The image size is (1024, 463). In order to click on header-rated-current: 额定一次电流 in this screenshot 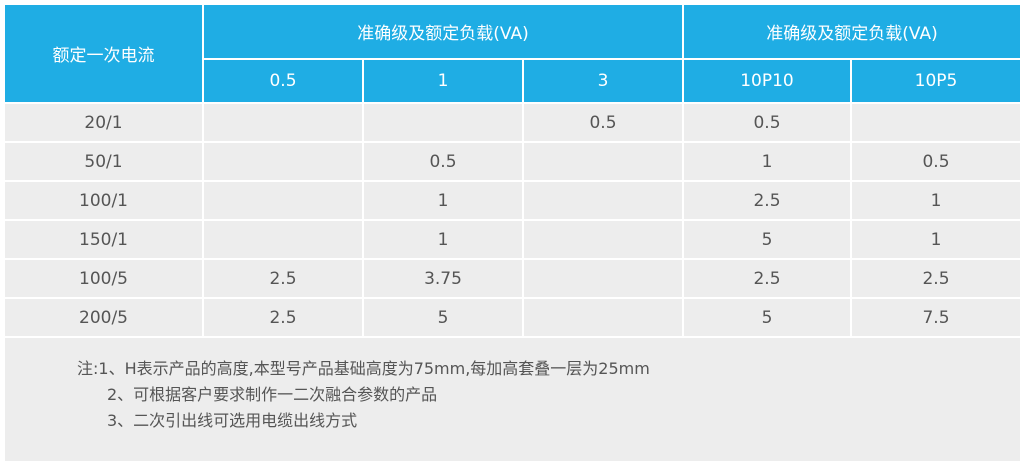, I will do `click(103, 53)`.